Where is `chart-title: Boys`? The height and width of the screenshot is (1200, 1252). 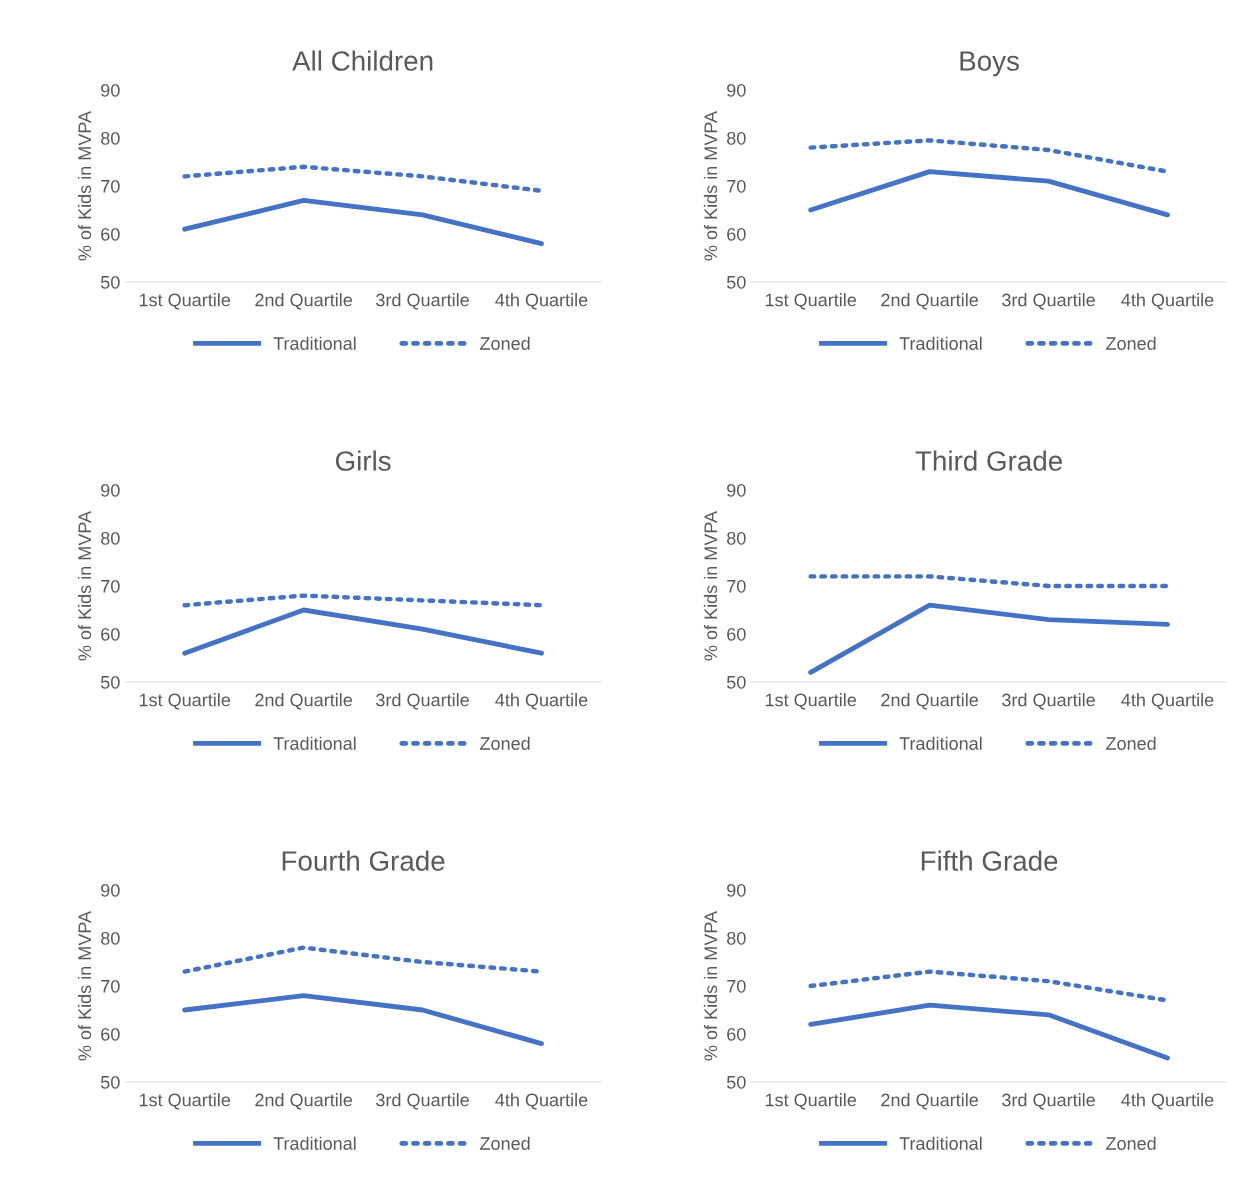 chart-title: Boys is located at coordinates (989, 64).